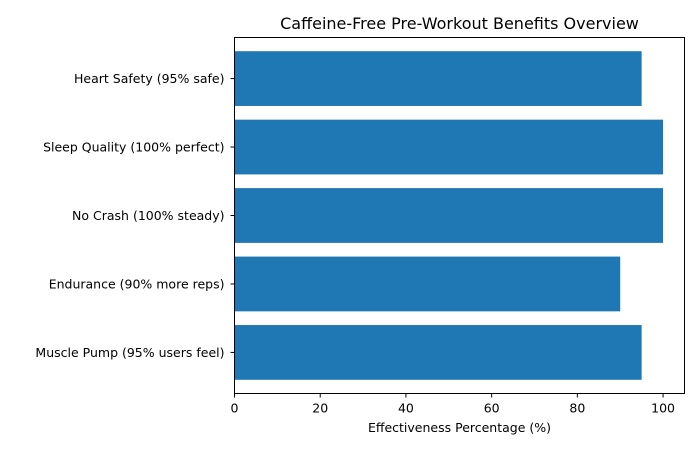  Describe the element at coordinates (663, 408) in the screenshot. I see `x-tick-label: 100` at that location.